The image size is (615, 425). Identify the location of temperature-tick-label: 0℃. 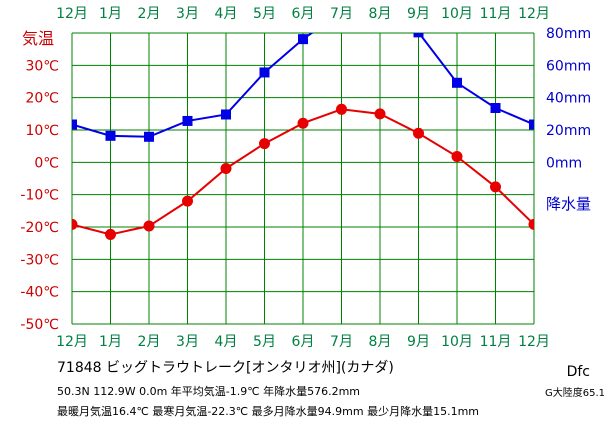
(46, 163).